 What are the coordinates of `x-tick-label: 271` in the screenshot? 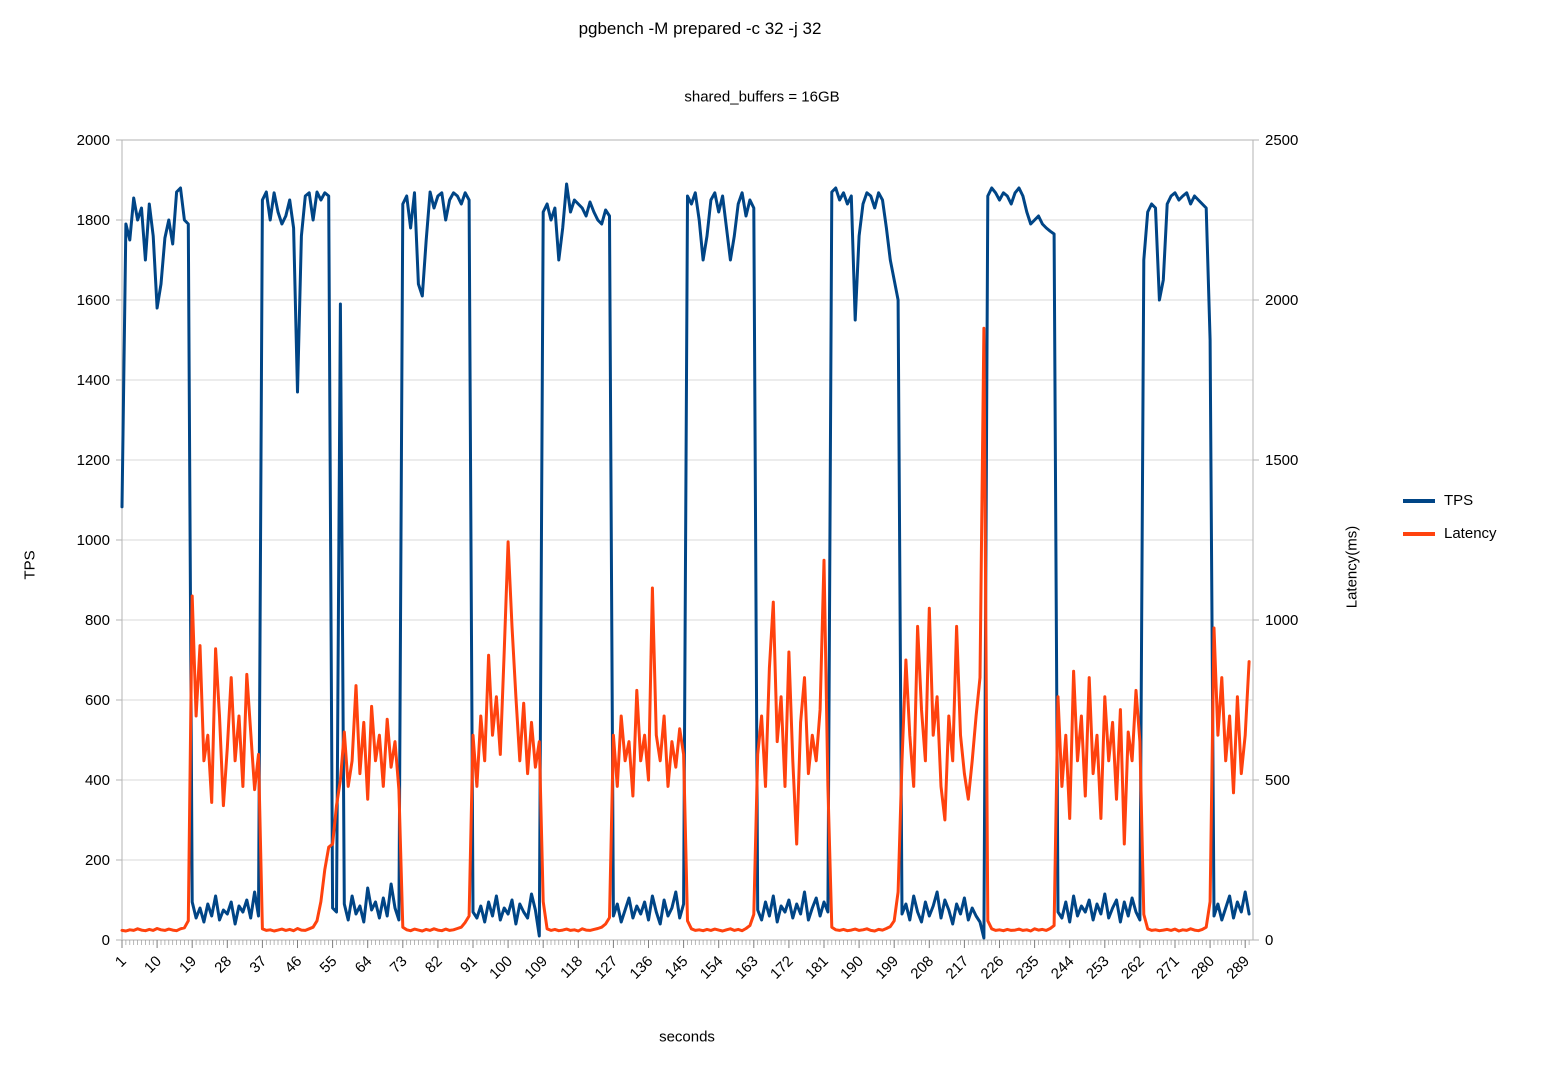 It's located at (1168, 968).